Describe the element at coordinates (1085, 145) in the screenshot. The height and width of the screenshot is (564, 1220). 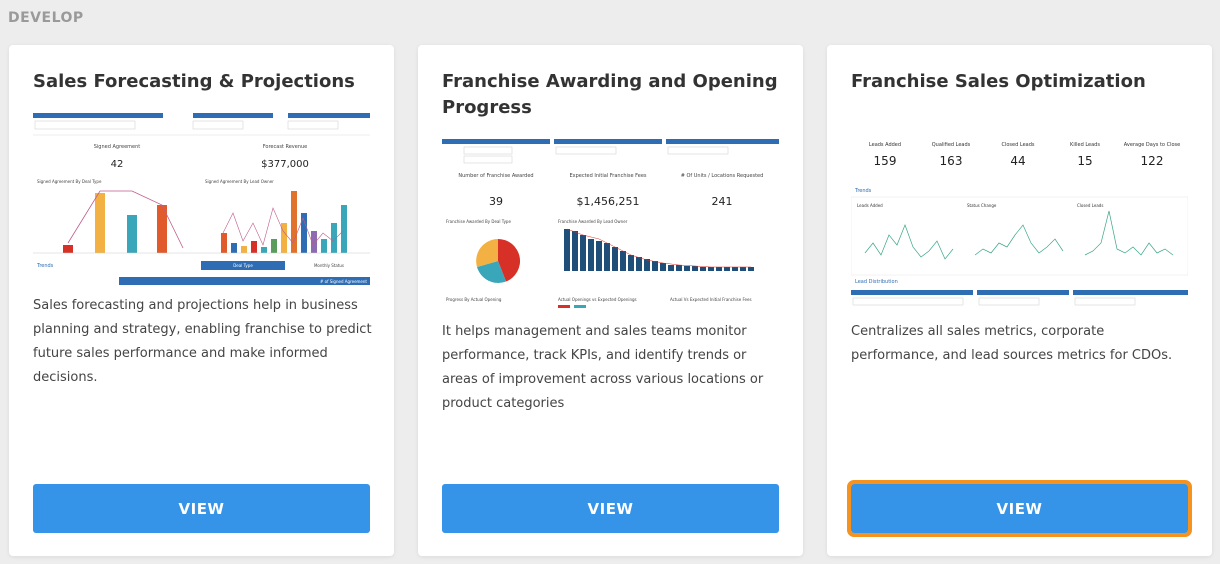
I see `svg-text: Killed Leads` at that location.